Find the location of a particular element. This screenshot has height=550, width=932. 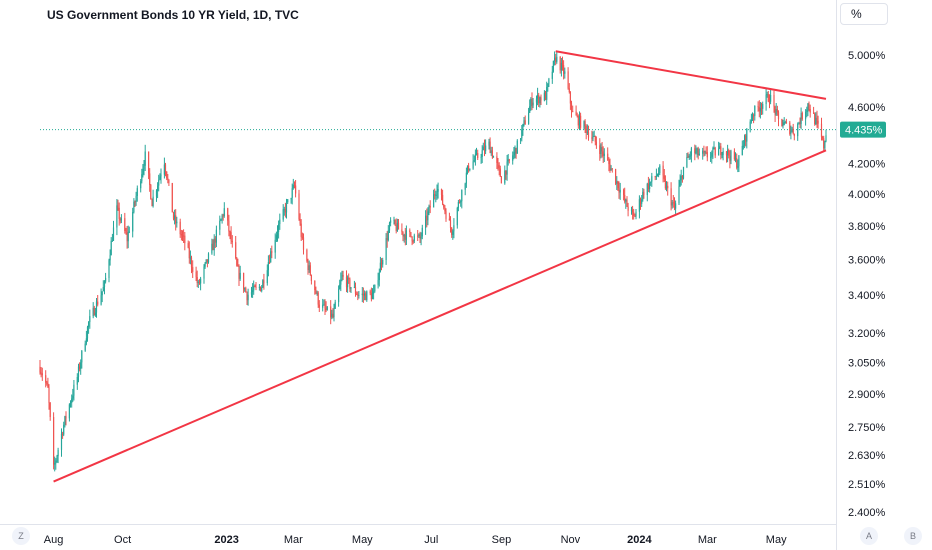

last-price-tag is located at coordinates (863, 129).